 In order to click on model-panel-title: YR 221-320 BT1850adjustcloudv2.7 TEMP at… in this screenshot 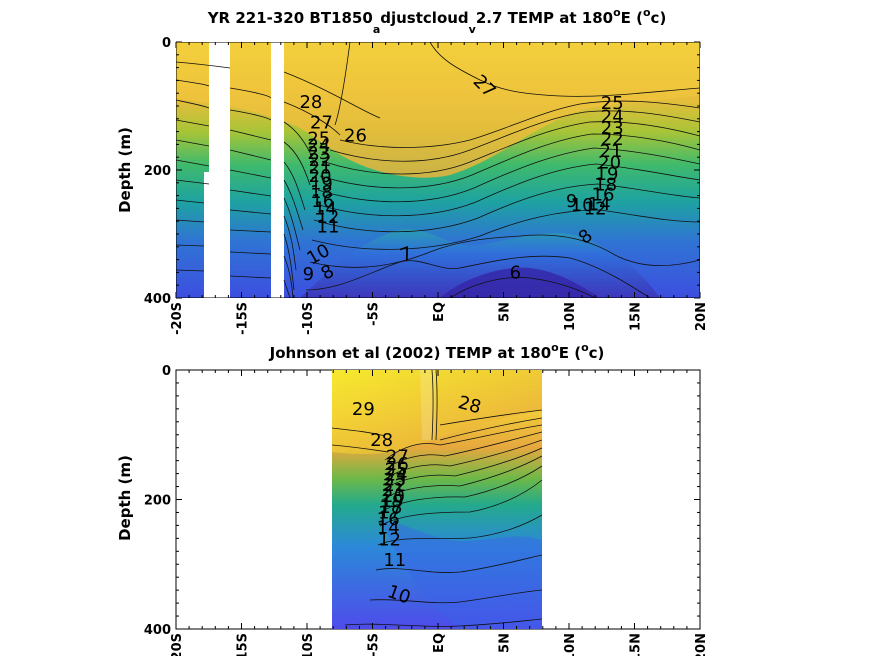, I will do `click(437, 21)`.